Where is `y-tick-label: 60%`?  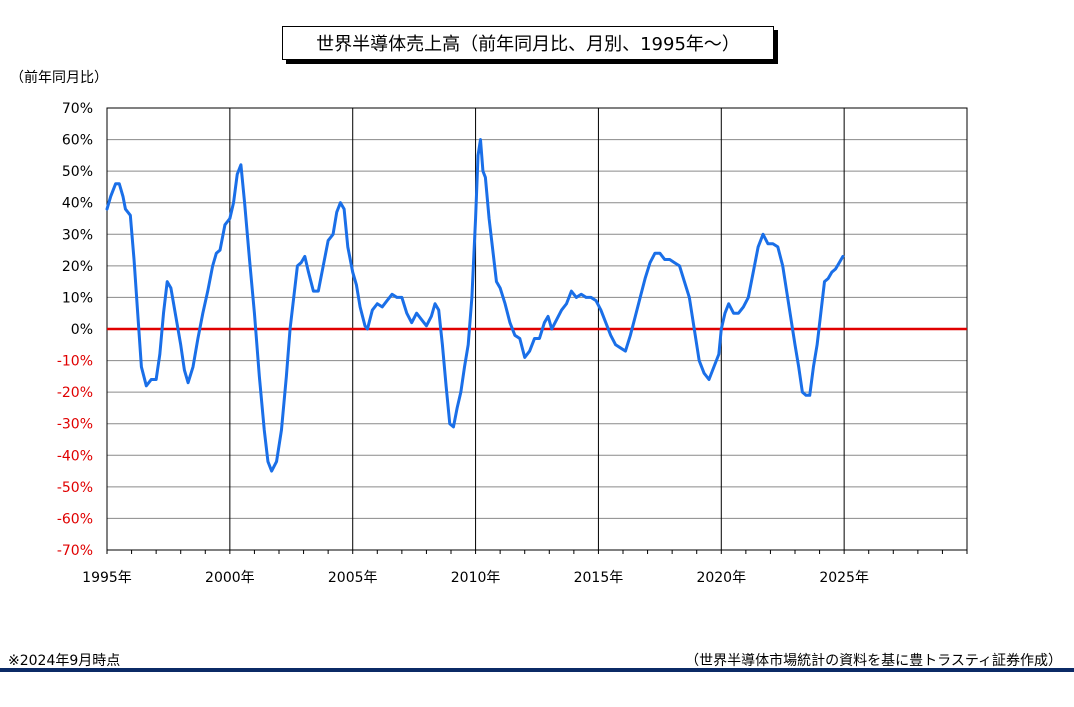 y-tick-label: 60% is located at coordinates (77, 141).